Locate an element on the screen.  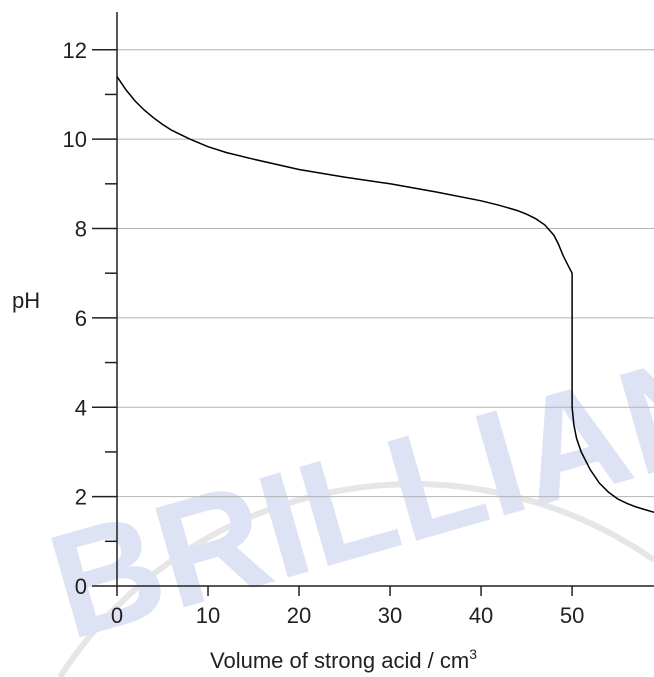
y-tick-label-10: 10 is located at coordinates (75, 139).